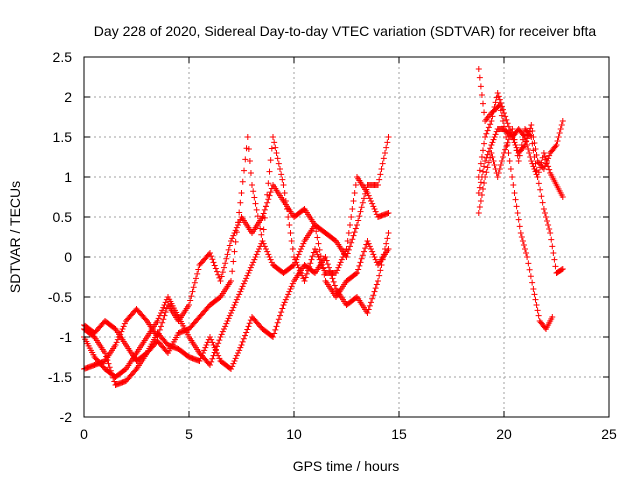 The image size is (640, 480). Describe the element at coordinates (68, 177) in the screenshot. I see `y-tick-label: 1` at that location.